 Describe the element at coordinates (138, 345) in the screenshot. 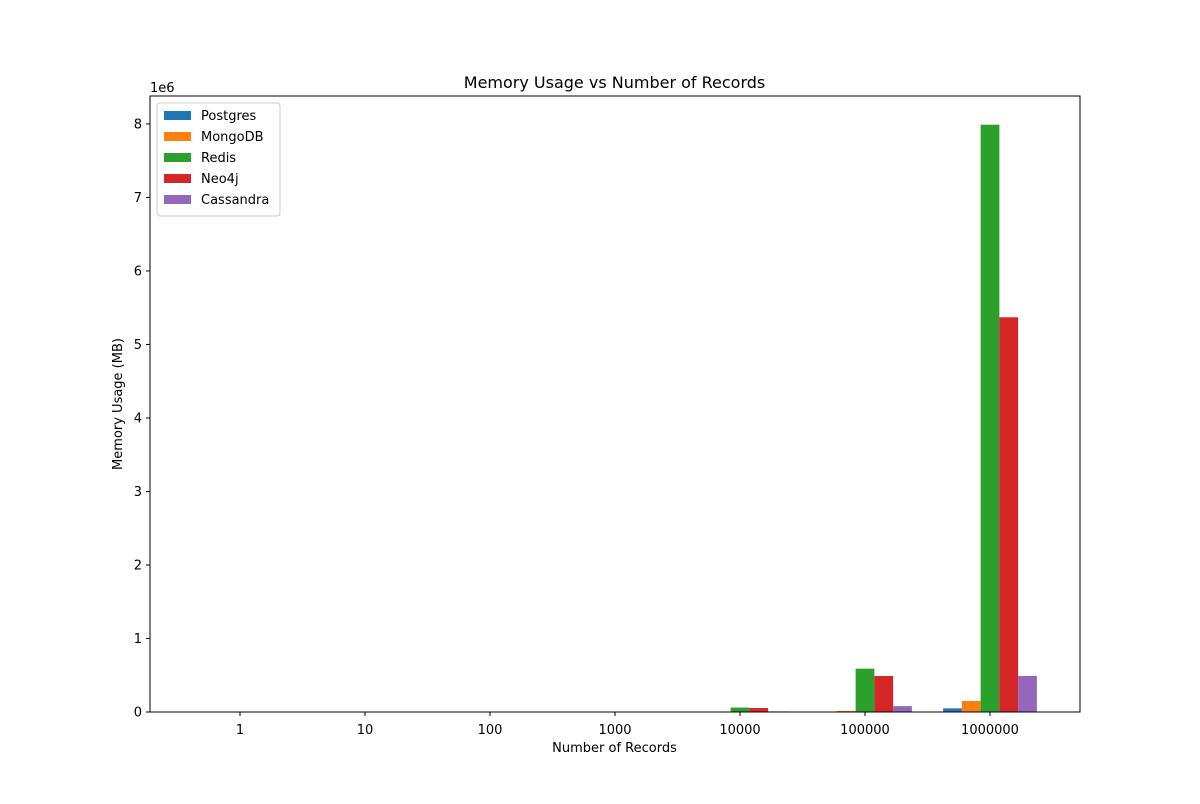

I see `y-tick-label: 5` at that location.